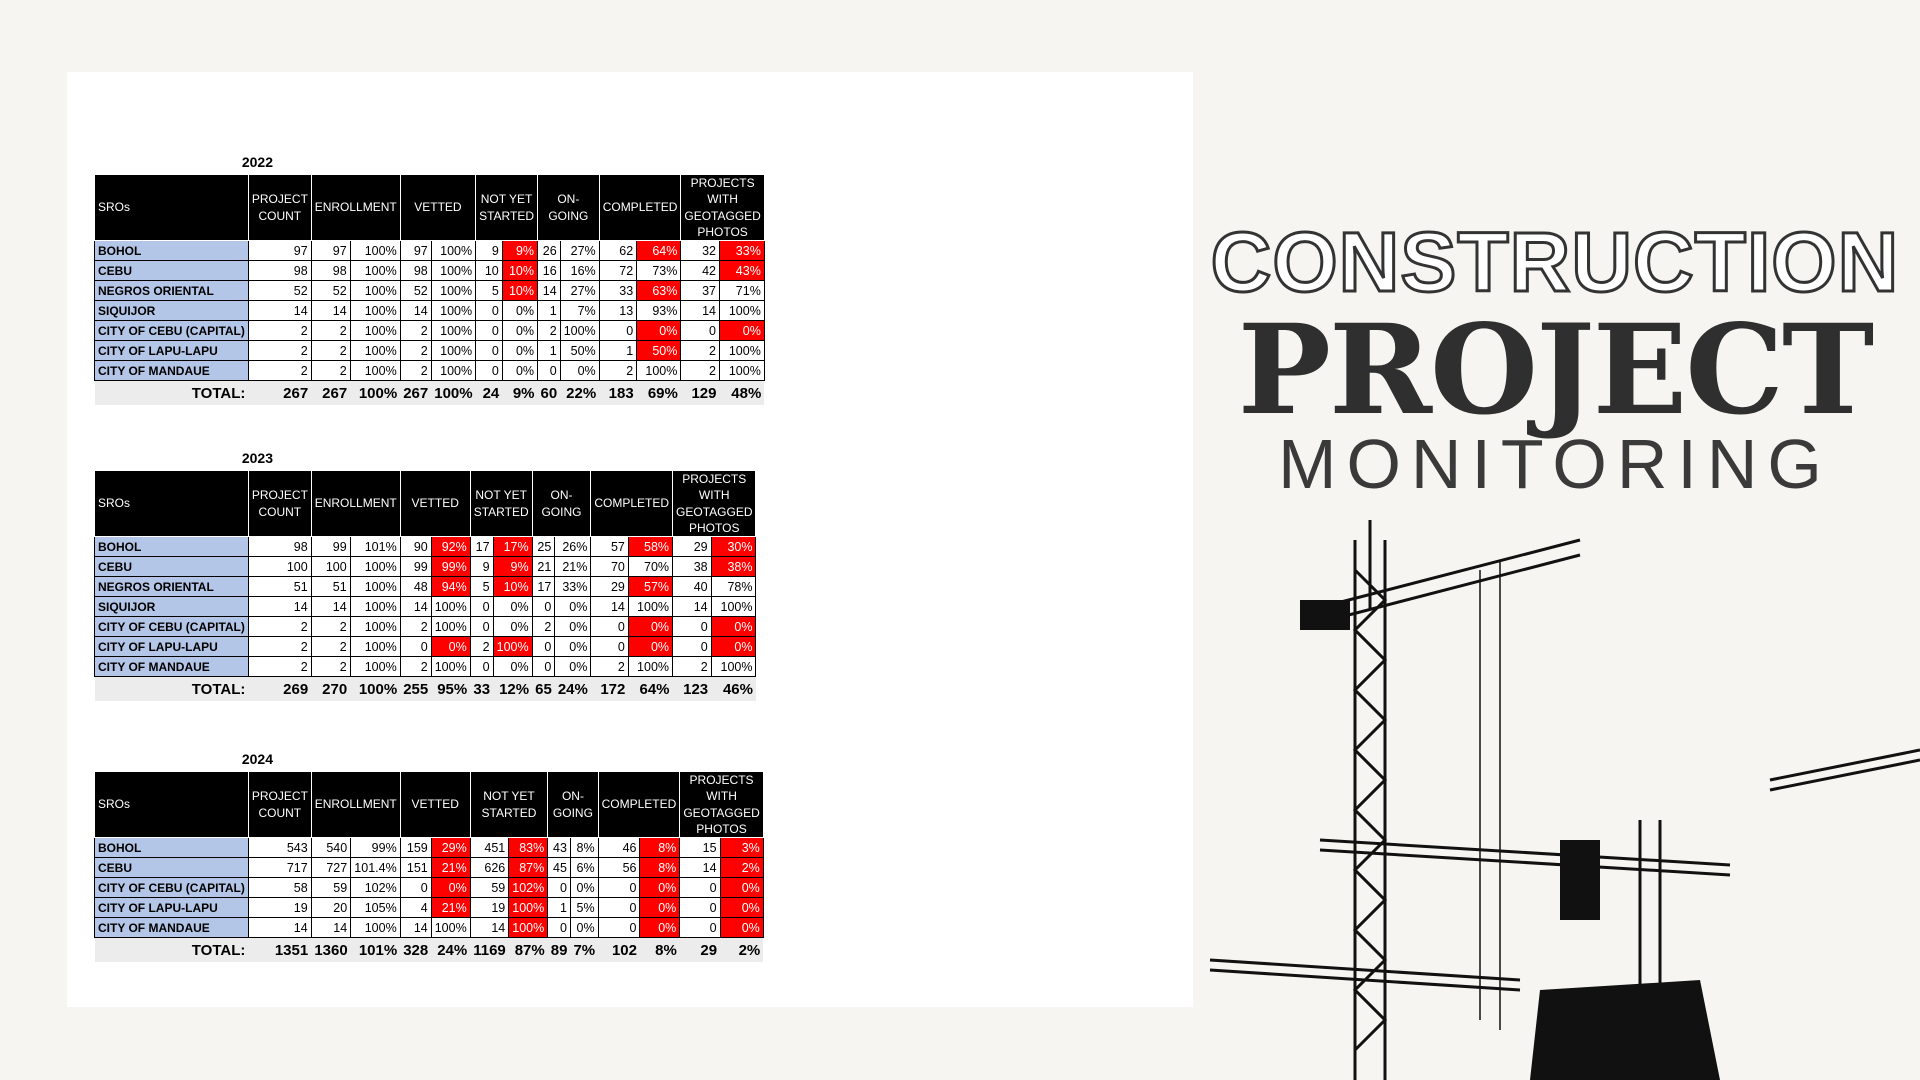 Image resolution: width=1920 pixels, height=1080 pixels. What do you see at coordinates (741, 250) in the screenshot?
I see `cell: 33%` at bounding box center [741, 250].